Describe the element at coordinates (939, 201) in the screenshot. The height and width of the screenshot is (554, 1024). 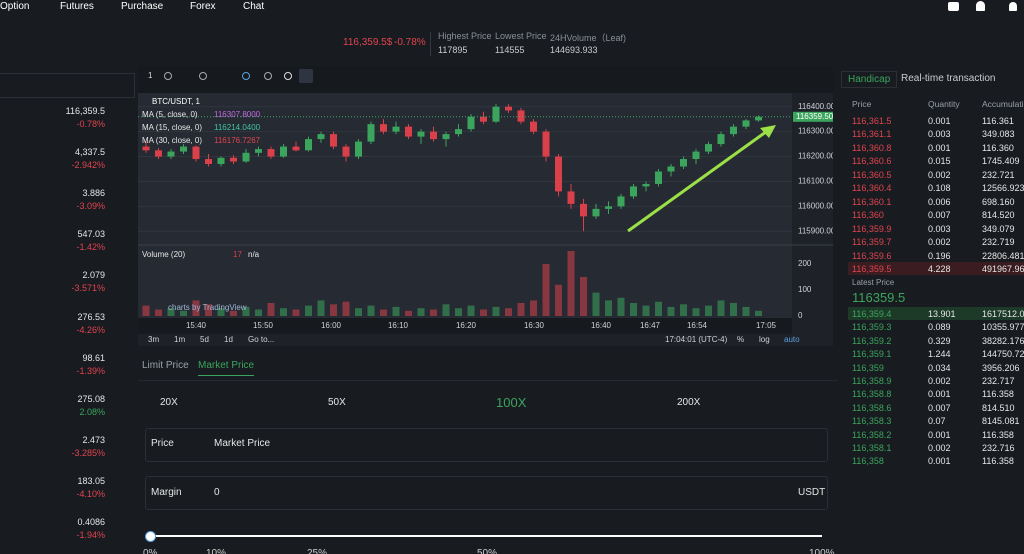
I see `ask-cell: 0.006` at that location.